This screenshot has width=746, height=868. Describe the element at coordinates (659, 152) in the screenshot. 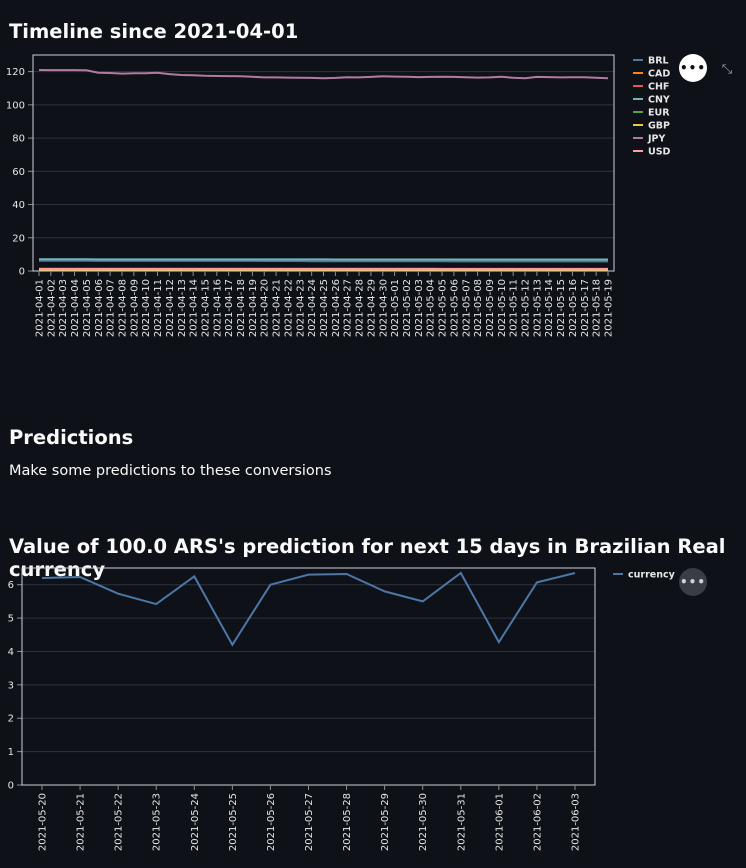

I see `legend-label: USD` at that location.